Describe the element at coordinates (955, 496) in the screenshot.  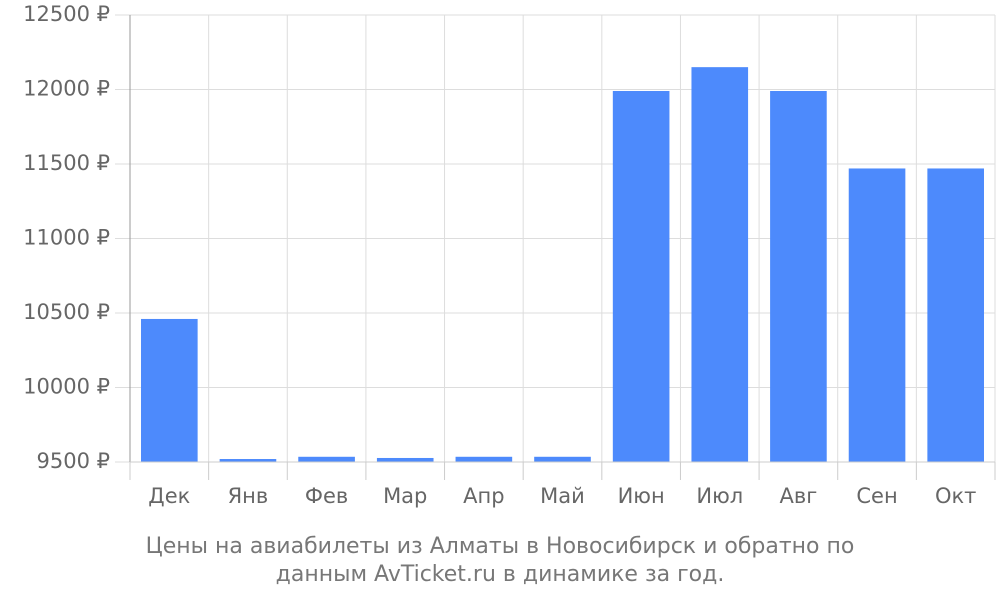
I see `x-tick-label: Окт` at that location.